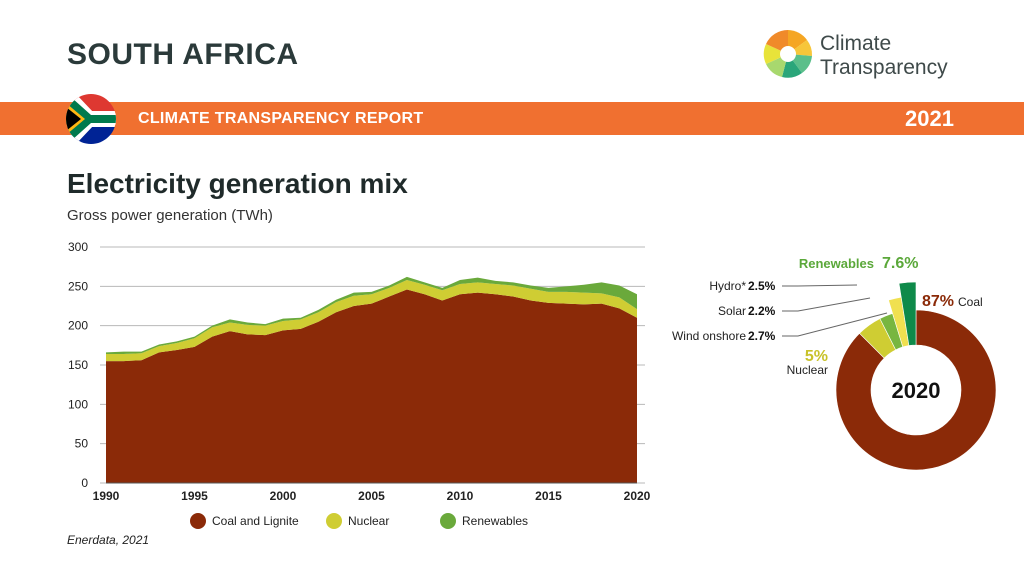 The height and width of the screenshot is (576, 1024). Describe the element at coordinates (820, 285) in the screenshot. I see `leader-line-hydro` at that location.